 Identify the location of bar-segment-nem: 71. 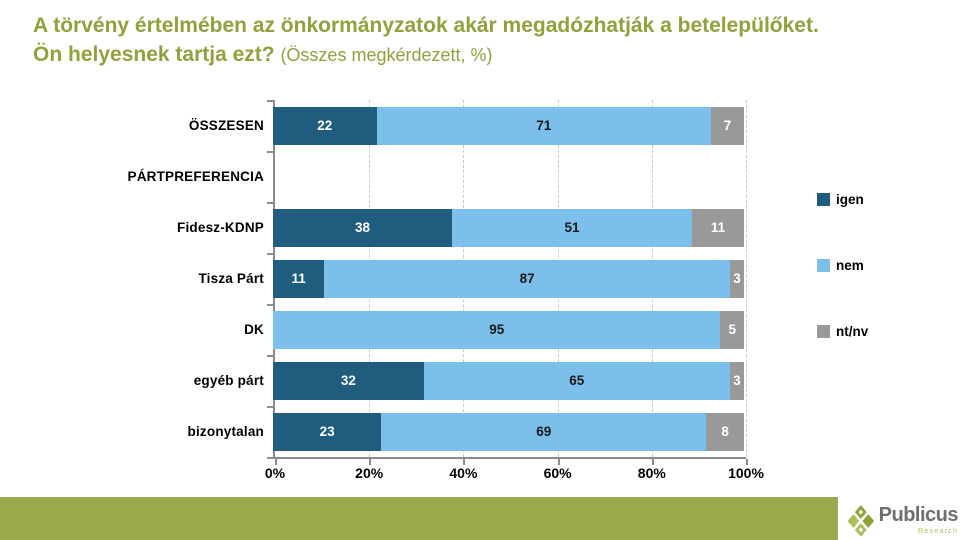
(544, 125).